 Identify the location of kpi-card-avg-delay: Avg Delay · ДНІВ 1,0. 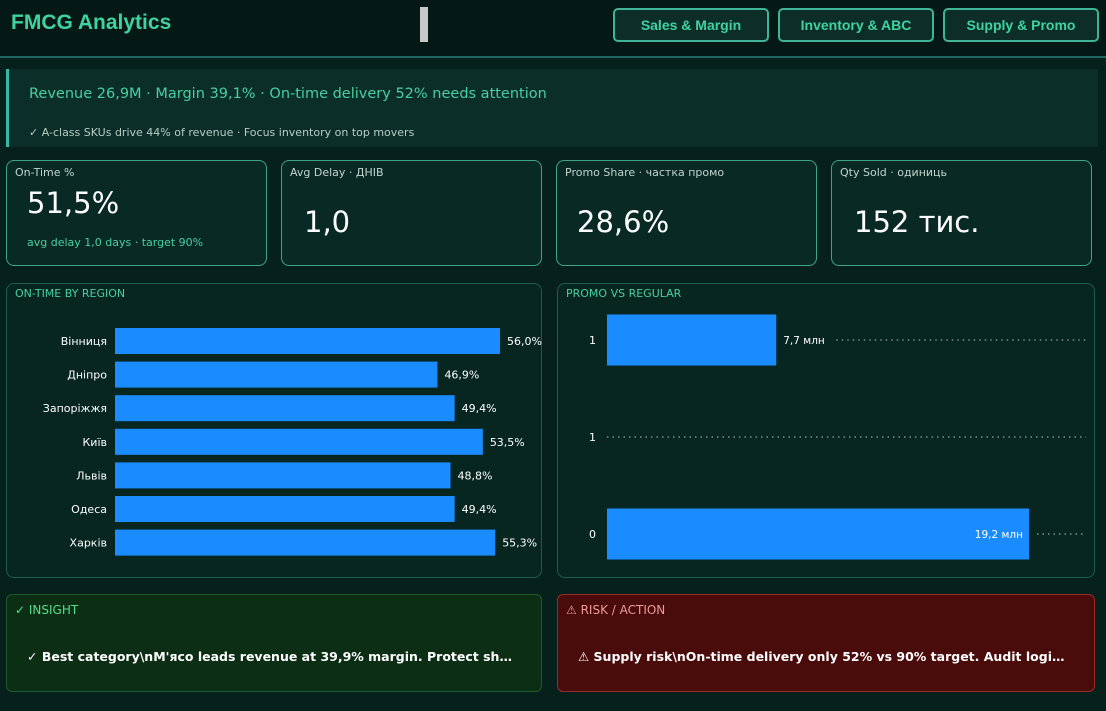
(411, 213).